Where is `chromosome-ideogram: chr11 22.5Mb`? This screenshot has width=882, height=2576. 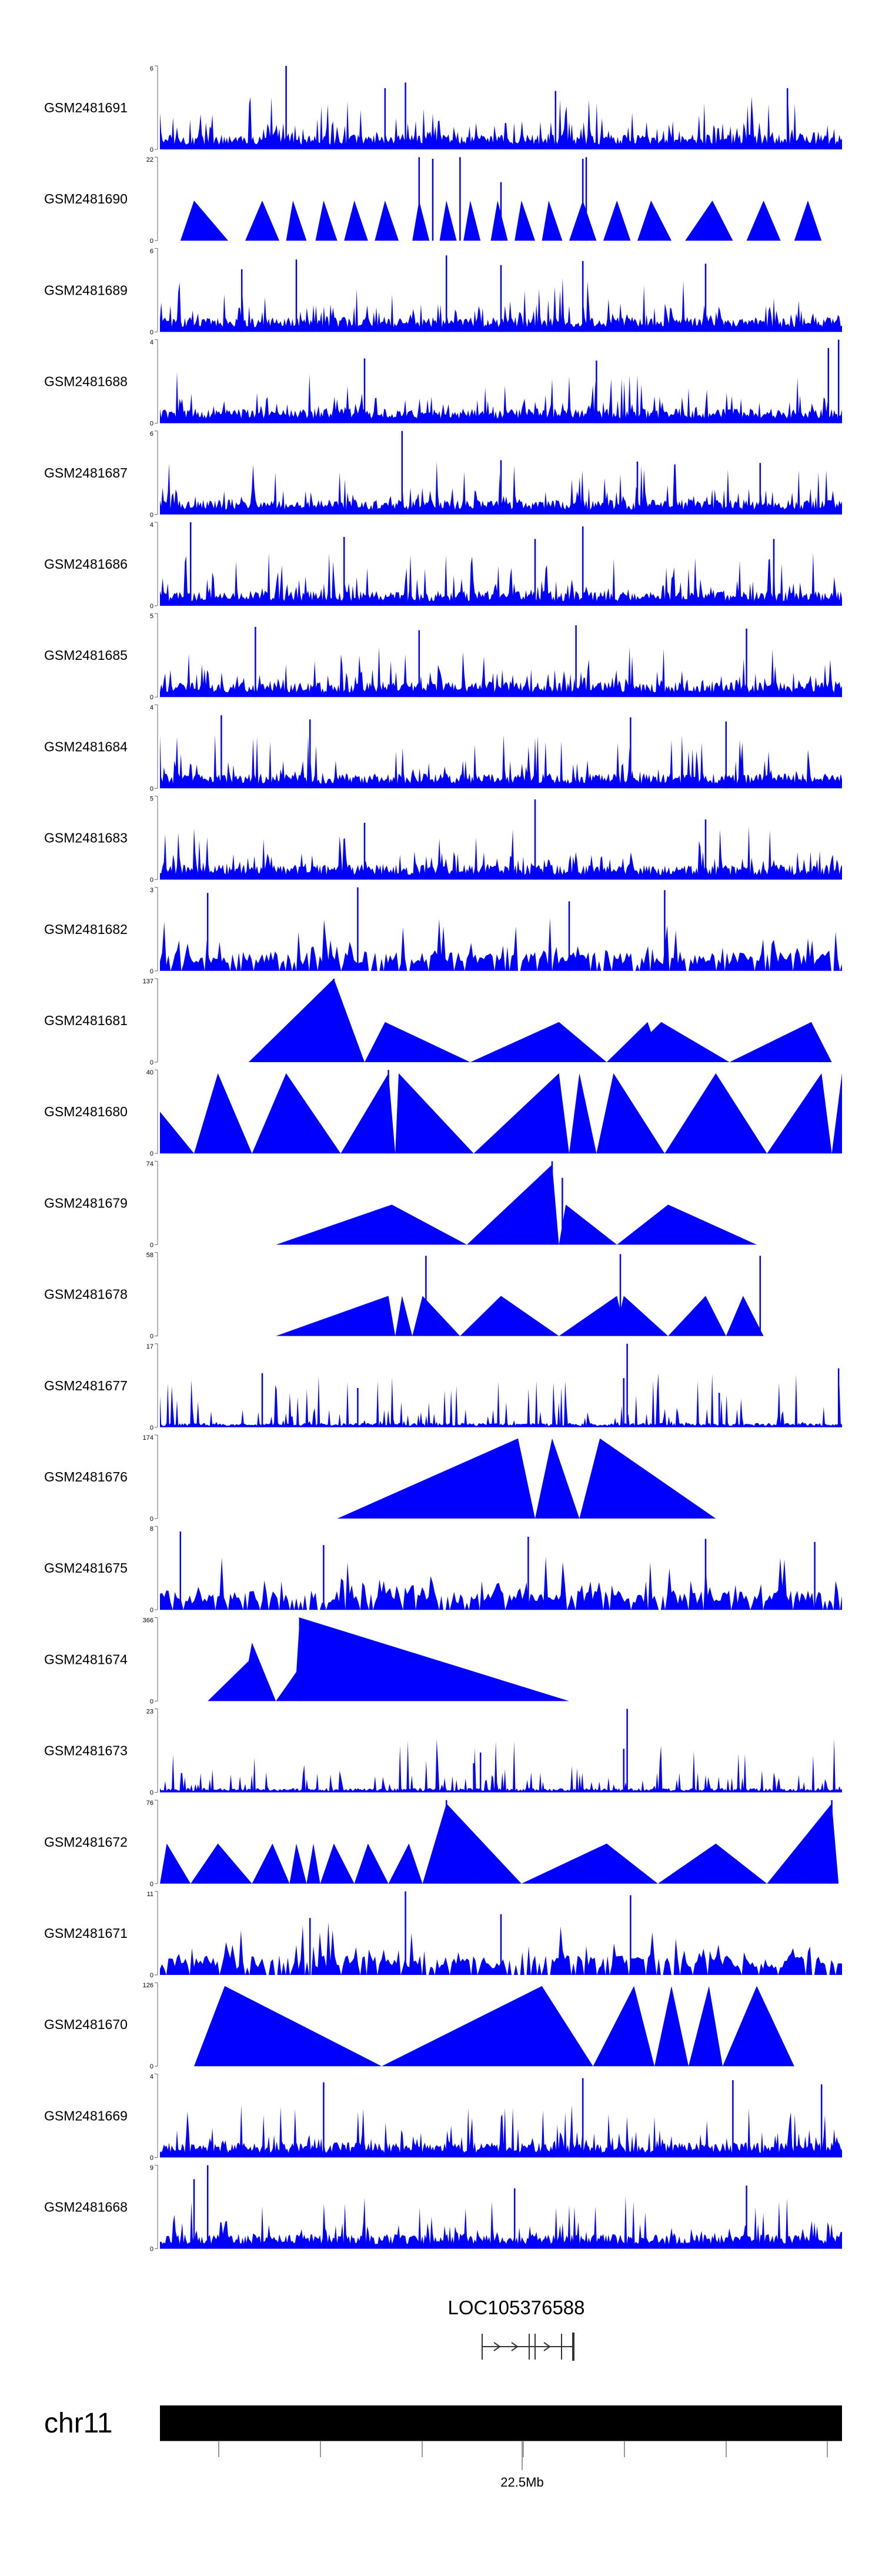 chromosome-ideogram: chr11 22.5Mb is located at coordinates (443, 2447).